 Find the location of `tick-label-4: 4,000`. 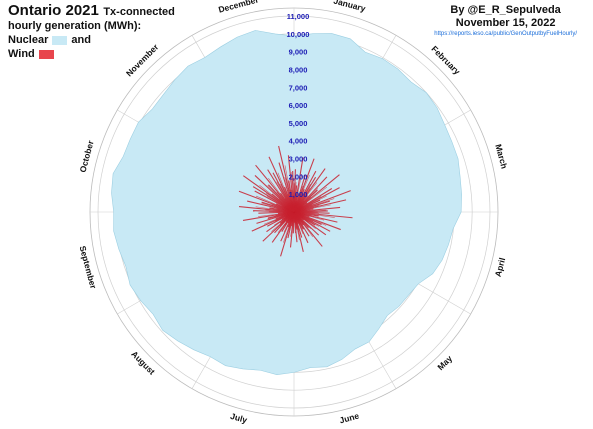

tick-label-4: 4,000 is located at coordinates (298, 141).